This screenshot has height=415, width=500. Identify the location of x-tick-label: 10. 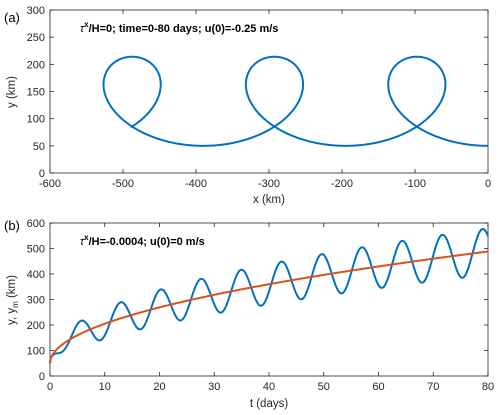
(105, 387).